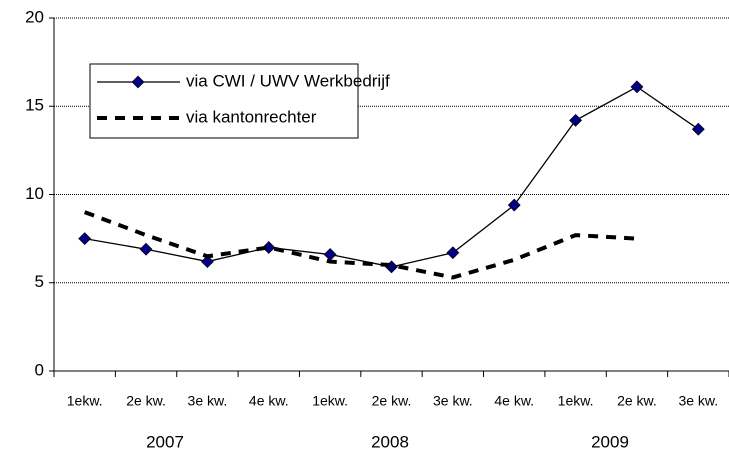 The height and width of the screenshot is (455, 729). What do you see at coordinates (360, 245) in the screenshot?
I see `series-line` at bounding box center [360, 245].